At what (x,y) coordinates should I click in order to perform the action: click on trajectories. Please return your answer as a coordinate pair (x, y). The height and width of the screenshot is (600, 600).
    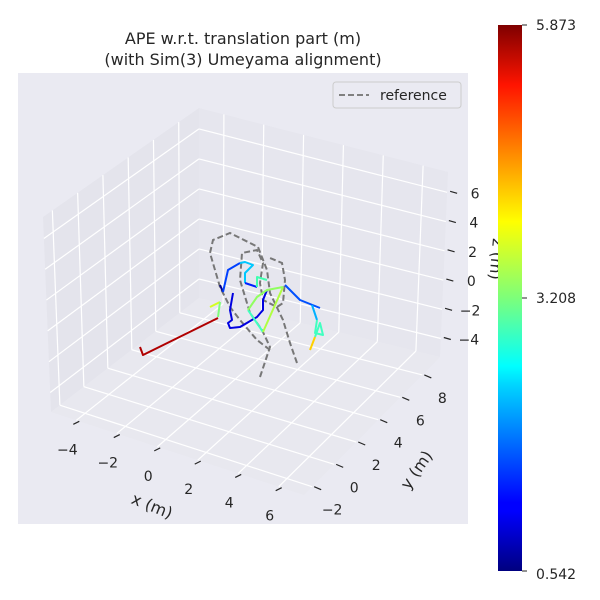
    Looking at the image, I should click on (231, 304).